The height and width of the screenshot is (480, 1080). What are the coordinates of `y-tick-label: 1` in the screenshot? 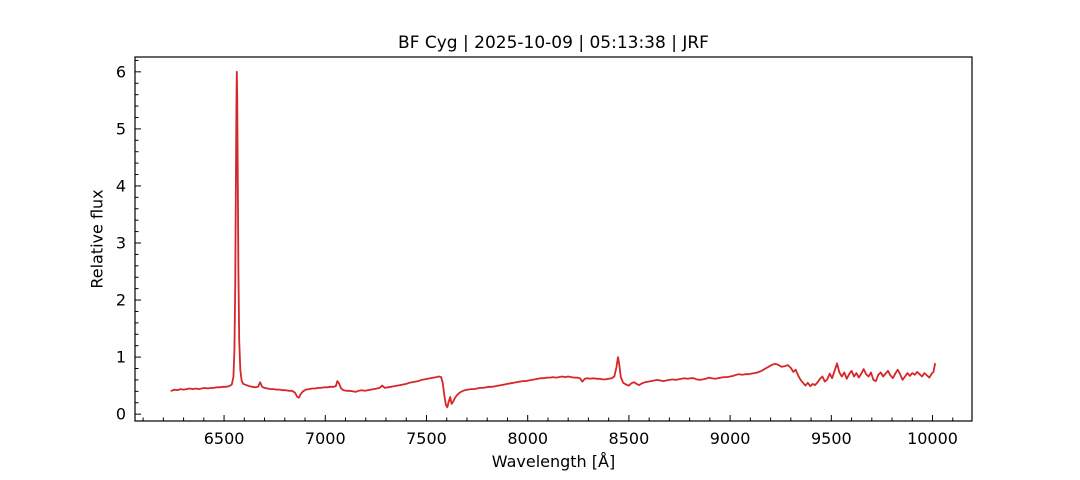 It's located at (121, 357).